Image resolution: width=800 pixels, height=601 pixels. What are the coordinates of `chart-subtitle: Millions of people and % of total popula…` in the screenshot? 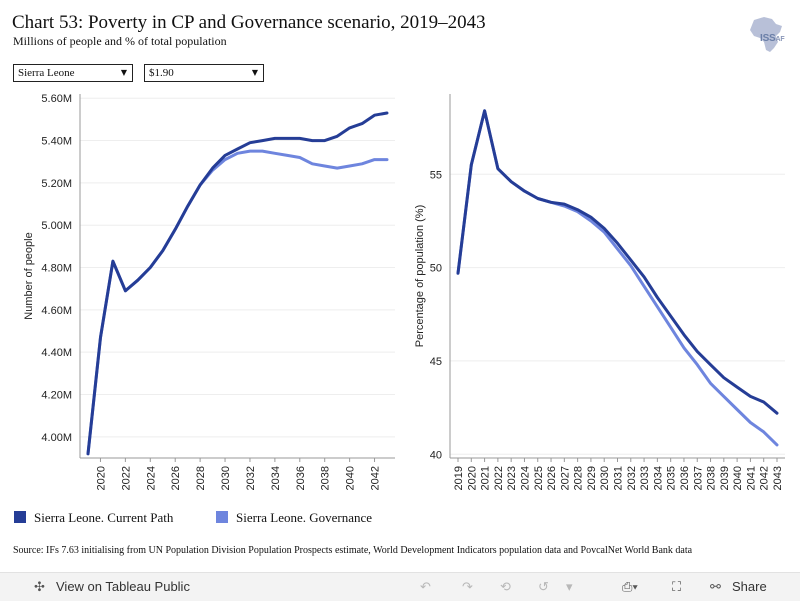 It's located at (120, 41).